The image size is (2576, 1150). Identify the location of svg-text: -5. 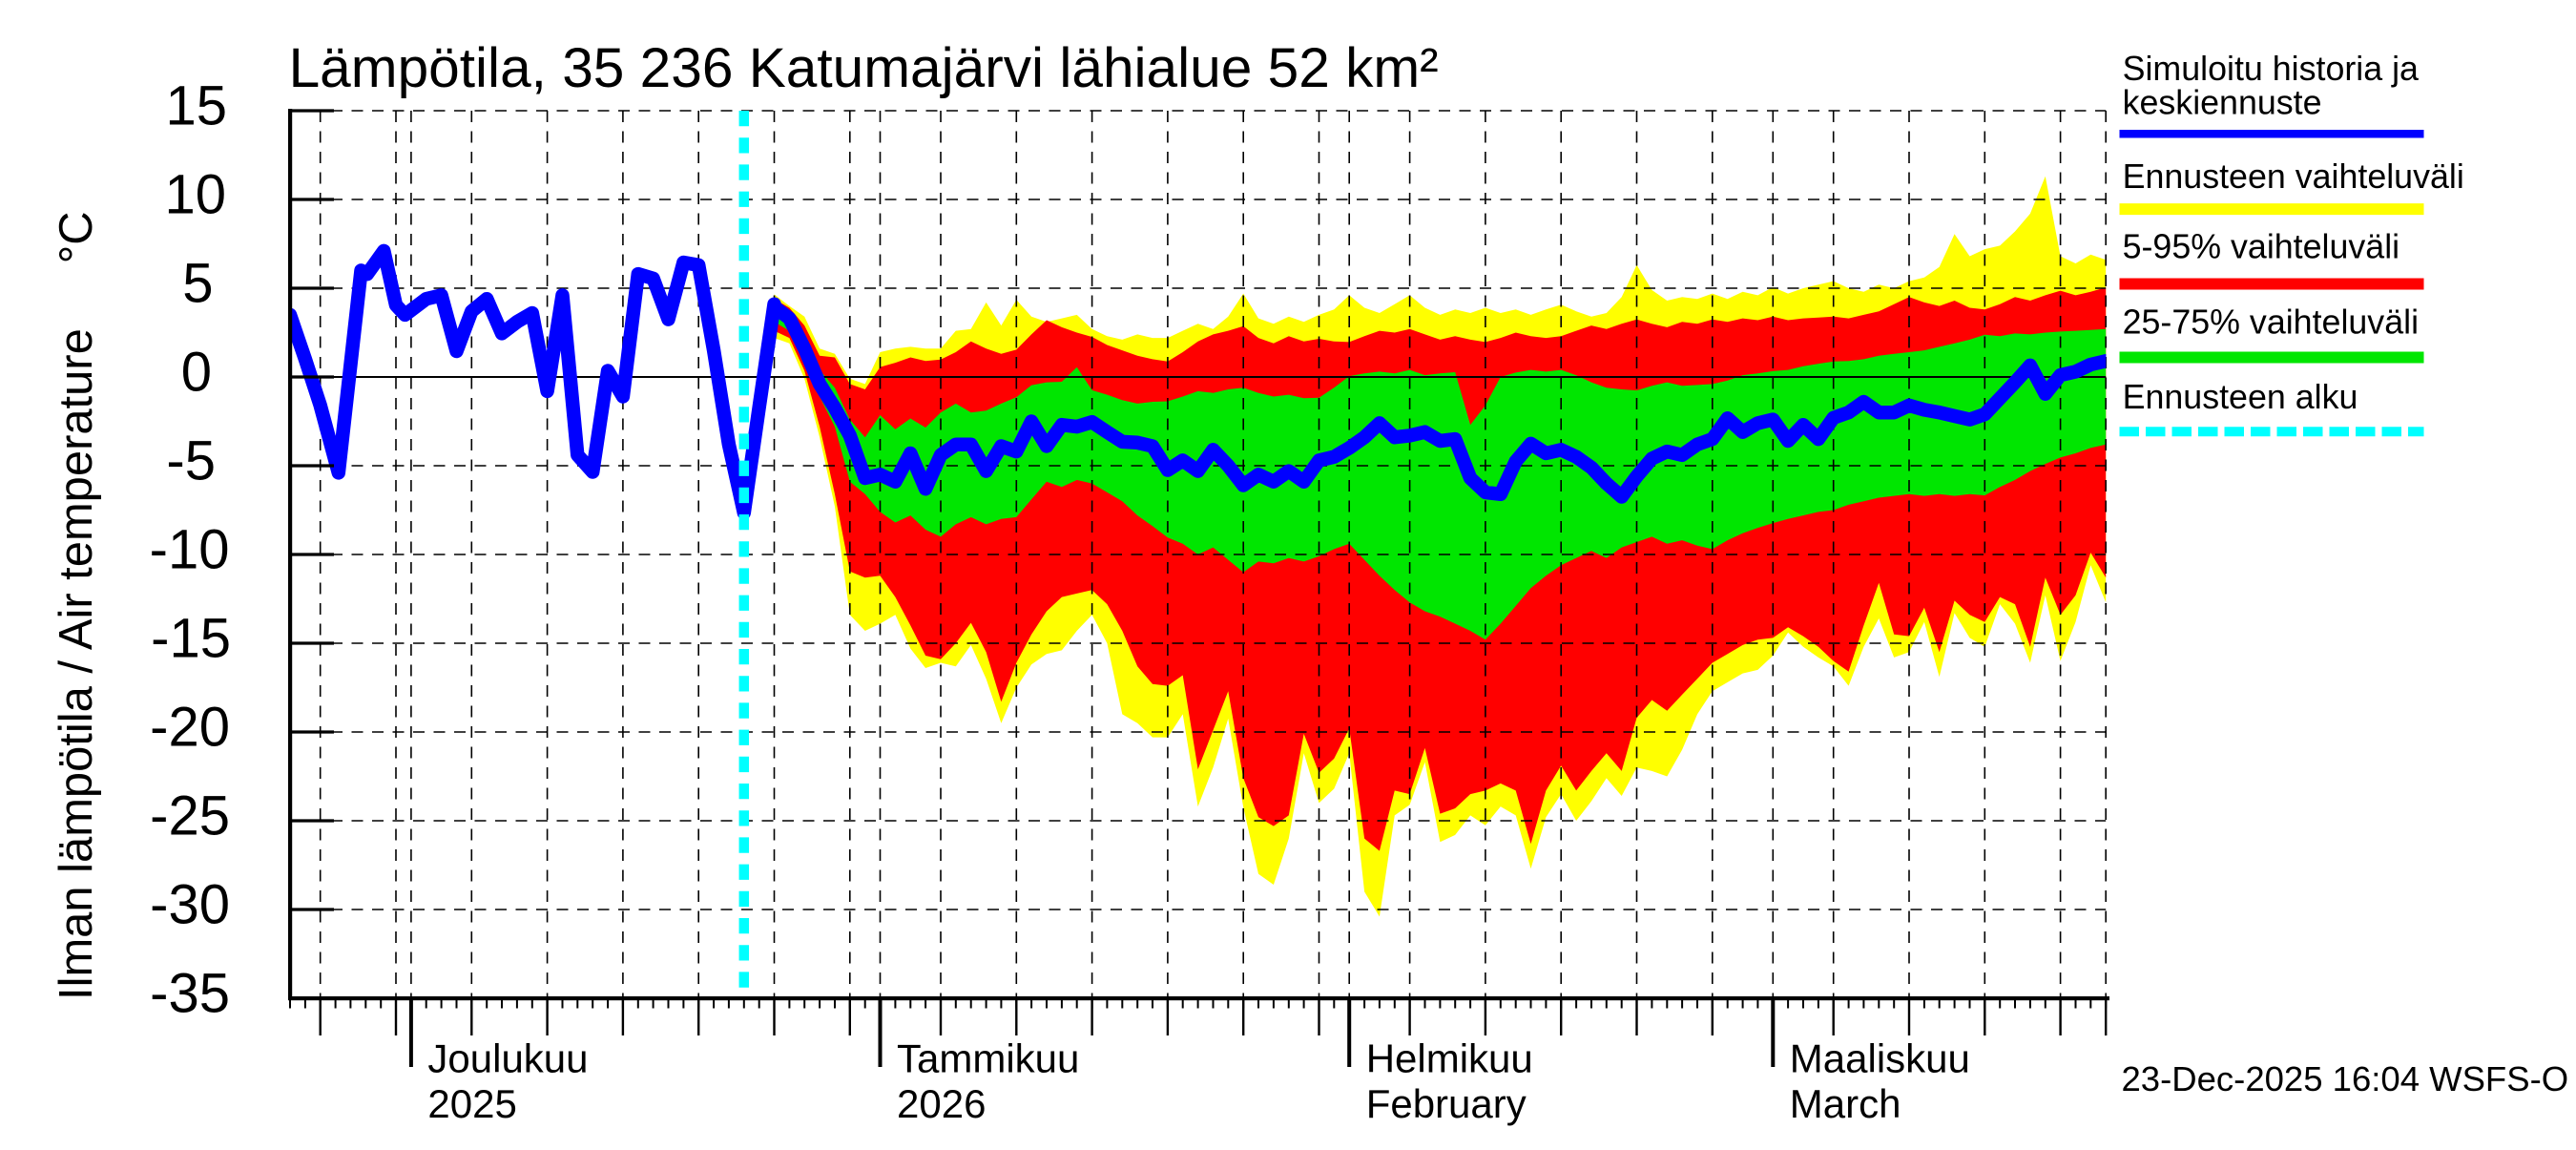
(191, 460).